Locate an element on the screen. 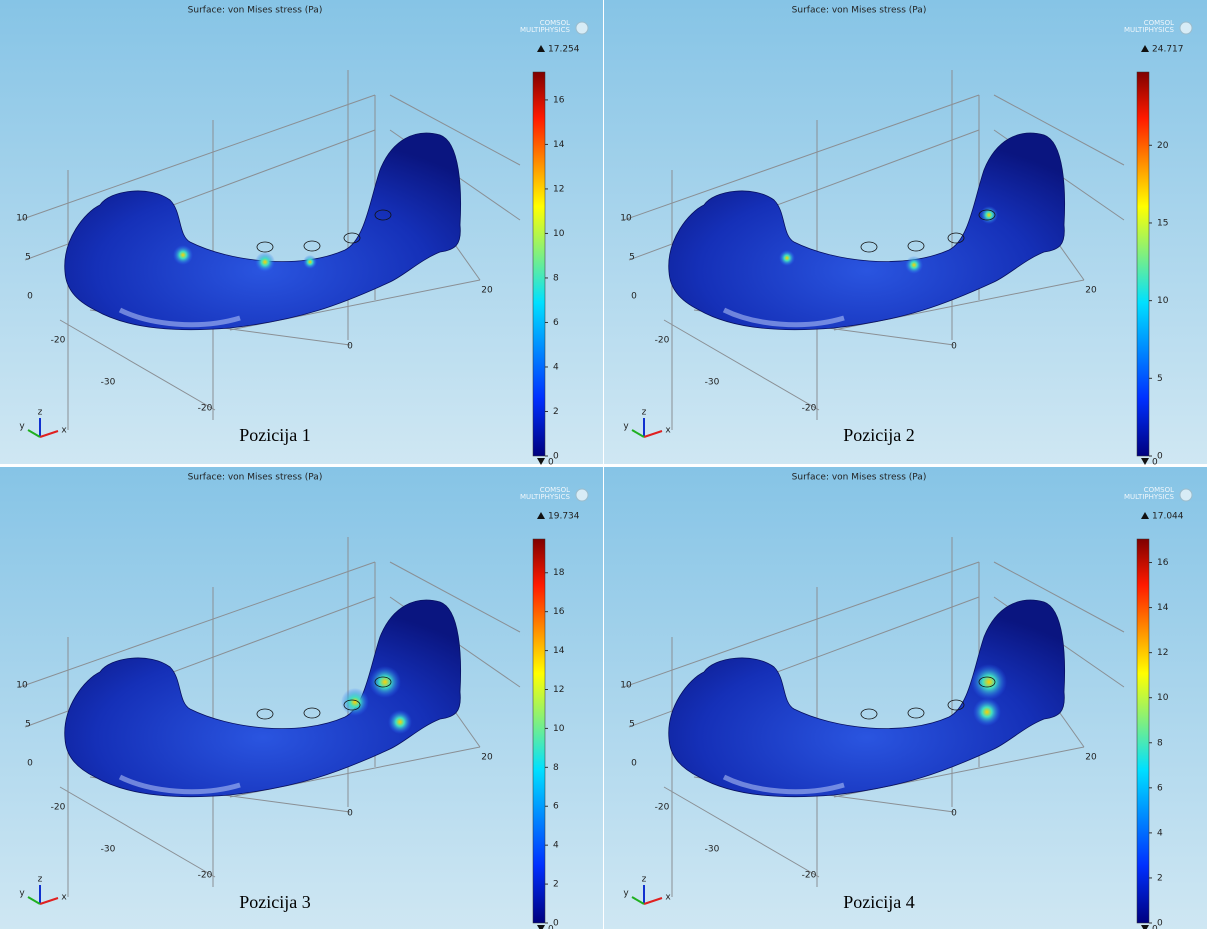  panel-caption: Pozicija 3 is located at coordinates (274, 902).